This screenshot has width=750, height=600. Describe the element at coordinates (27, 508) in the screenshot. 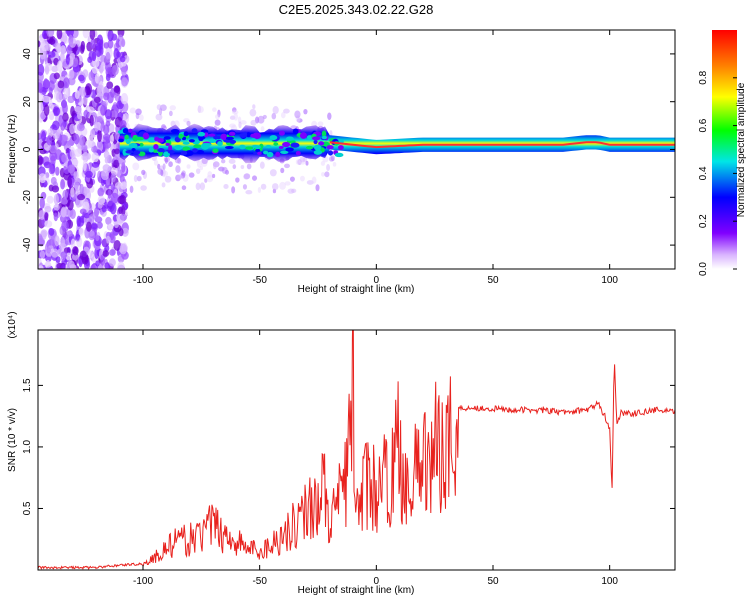

I see `y-tick-label: 0.5` at that location.